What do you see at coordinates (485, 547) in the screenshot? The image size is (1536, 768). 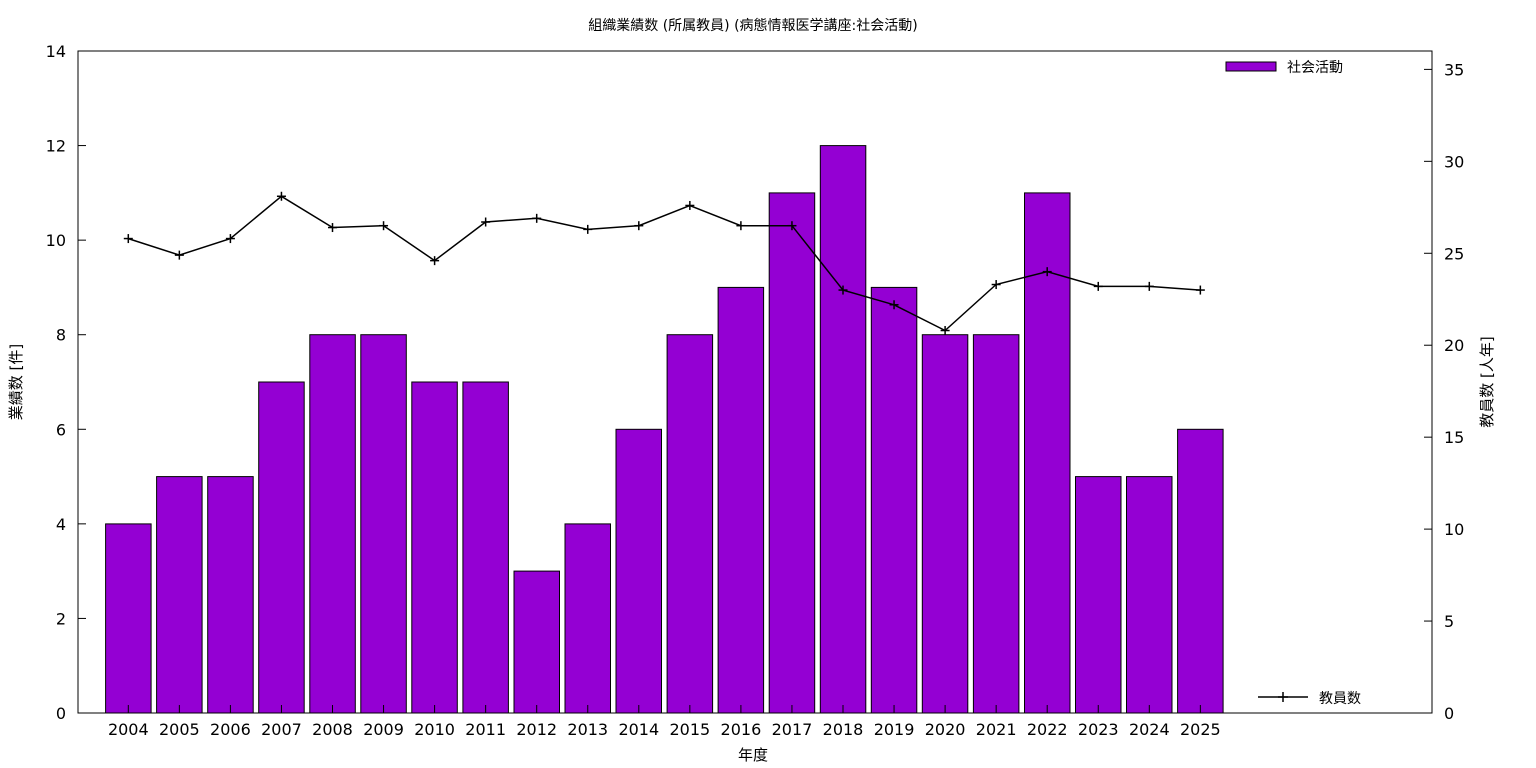 I see `bar-2011` at bounding box center [485, 547].